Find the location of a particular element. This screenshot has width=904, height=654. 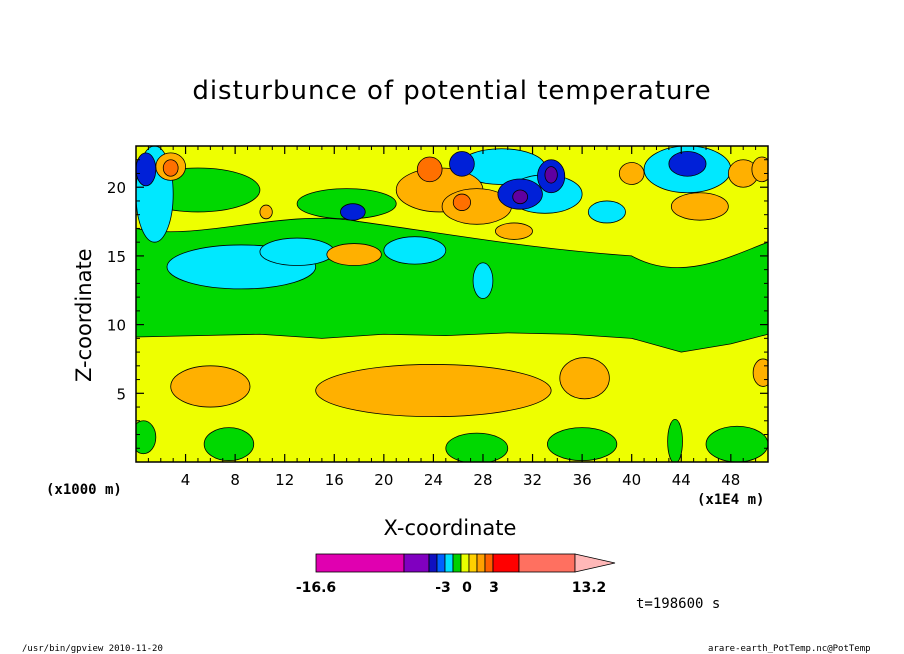

x-tick-label: 4 is located at coordinates (186, 480).